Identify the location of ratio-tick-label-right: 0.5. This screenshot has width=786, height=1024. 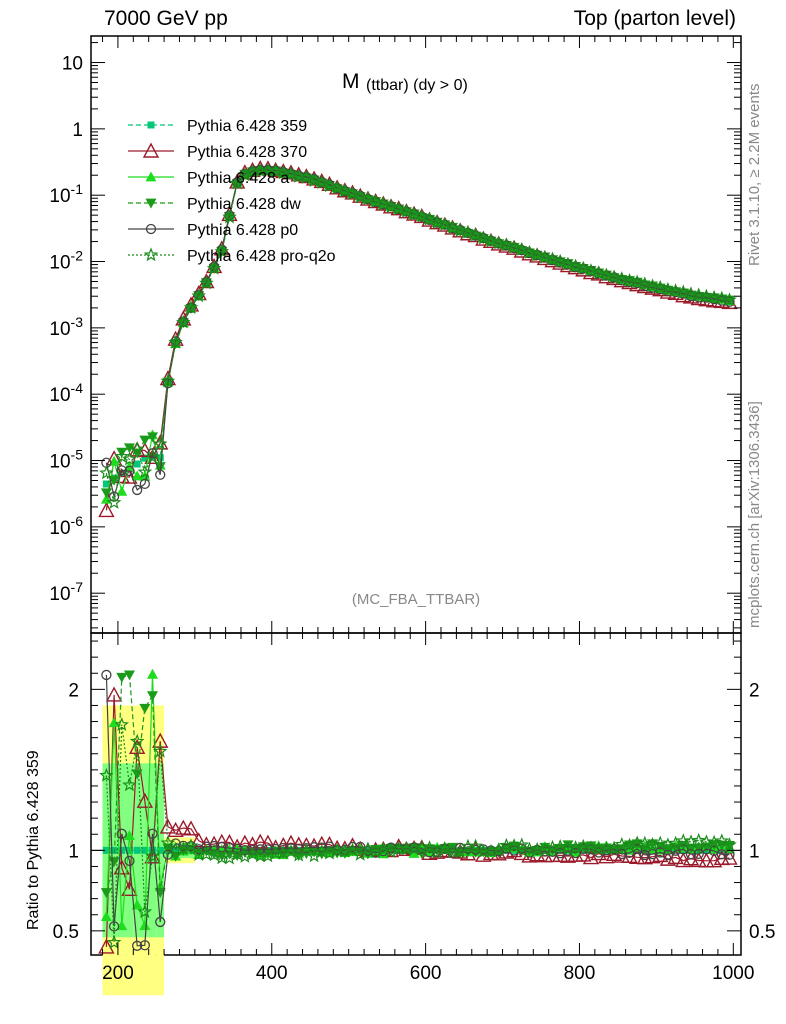
(762, 932).